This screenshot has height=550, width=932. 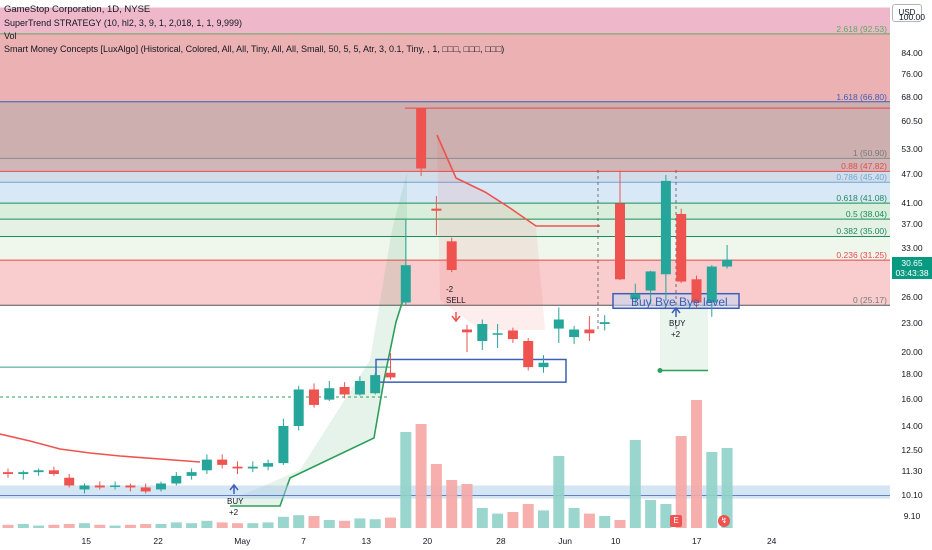 What do you see at coordinates (912, 73) in the screenshot?
I see `price-tick-label: 76.00` at bounding box center [912, 73].